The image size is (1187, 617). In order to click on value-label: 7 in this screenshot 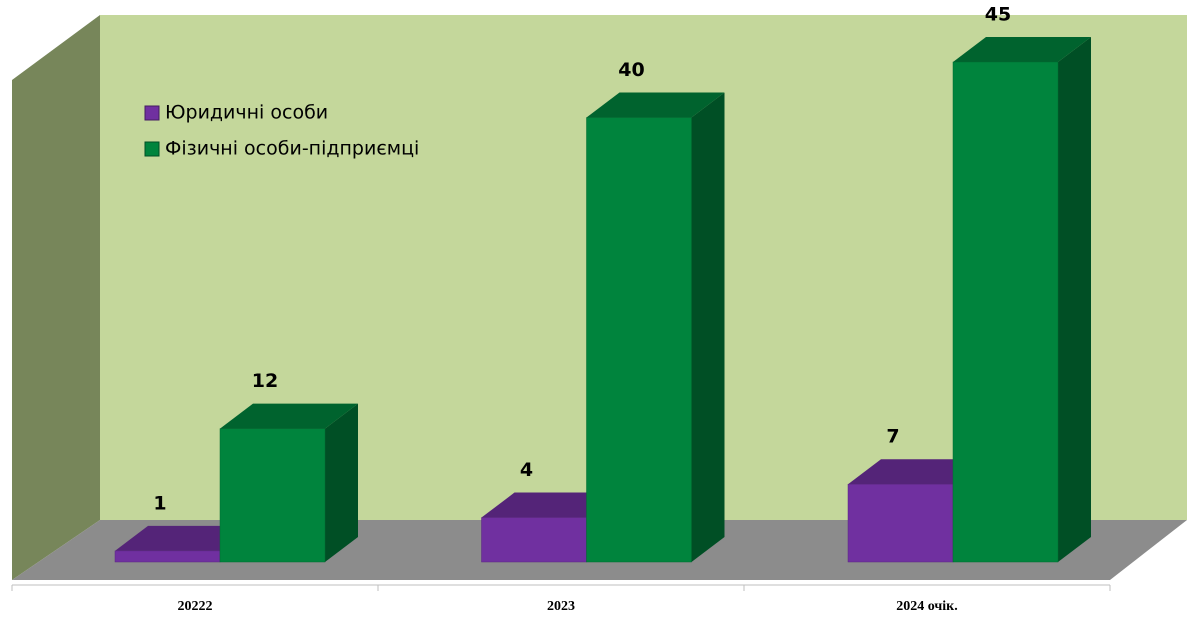, I will do `click(892, 437)`.